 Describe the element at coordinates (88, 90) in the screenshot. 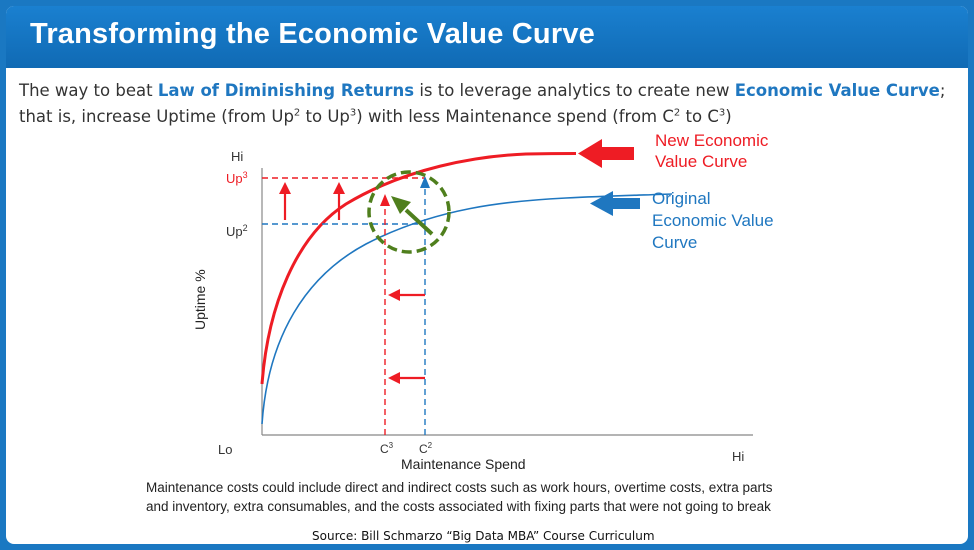

I see `intro-part1: The way to beat` at that location.